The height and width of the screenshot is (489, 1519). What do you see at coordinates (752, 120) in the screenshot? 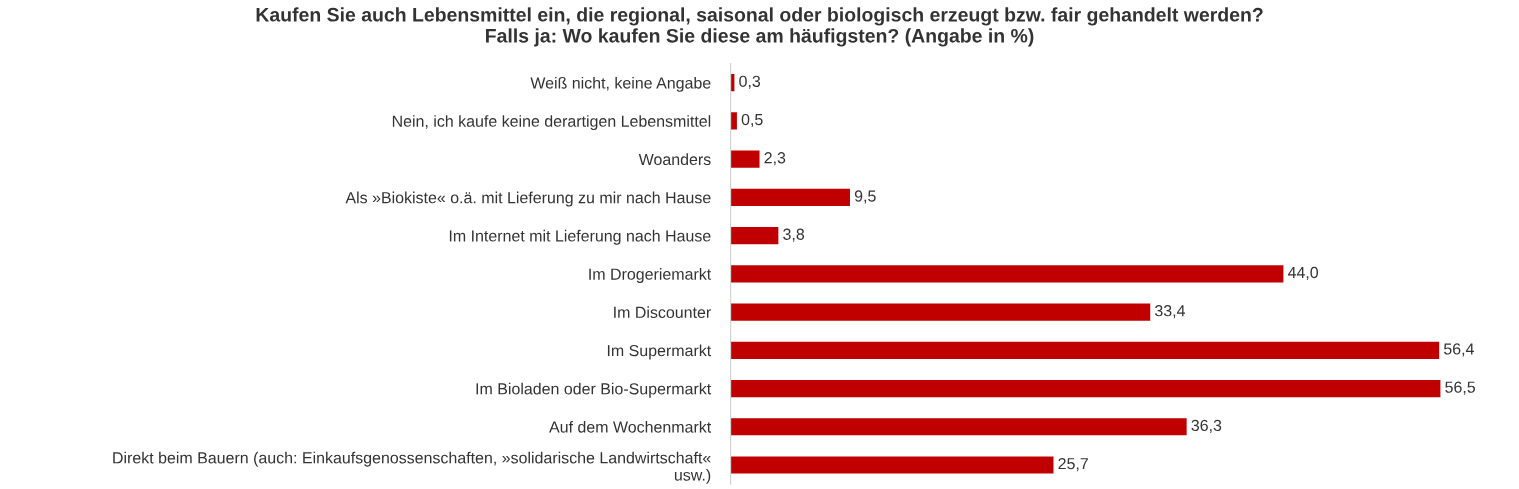
I see `data-label: 0,5` at bounding box center [752, 120].